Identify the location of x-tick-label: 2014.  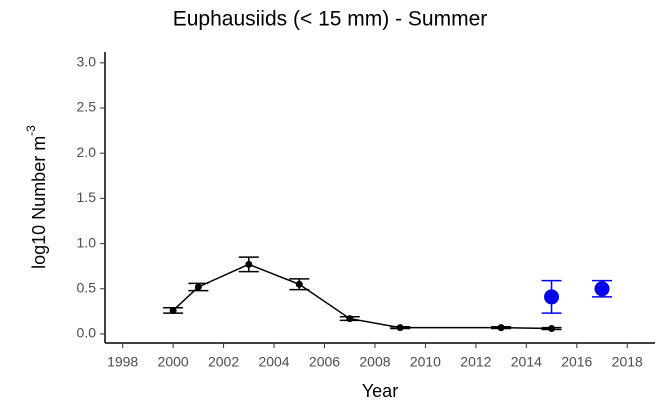
(526, 362).